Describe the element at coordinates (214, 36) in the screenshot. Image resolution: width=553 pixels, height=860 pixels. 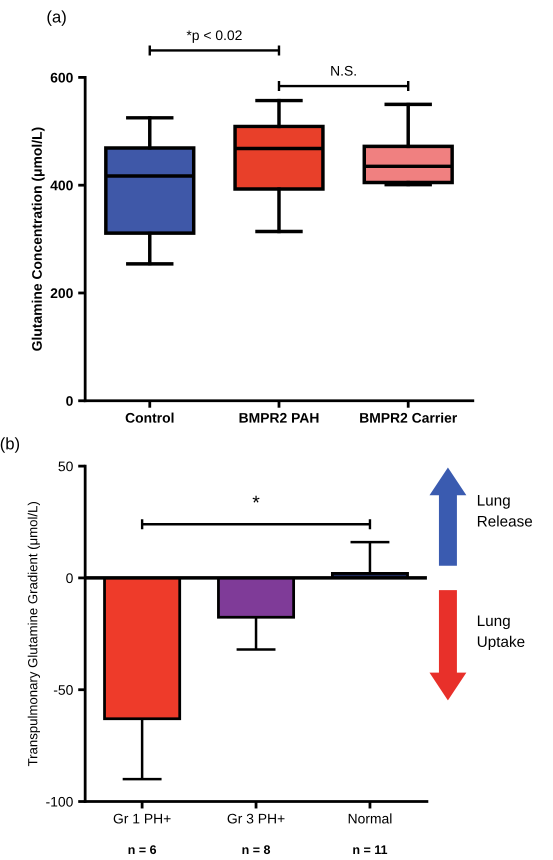
I see `text: *p < 0.02` at that location.